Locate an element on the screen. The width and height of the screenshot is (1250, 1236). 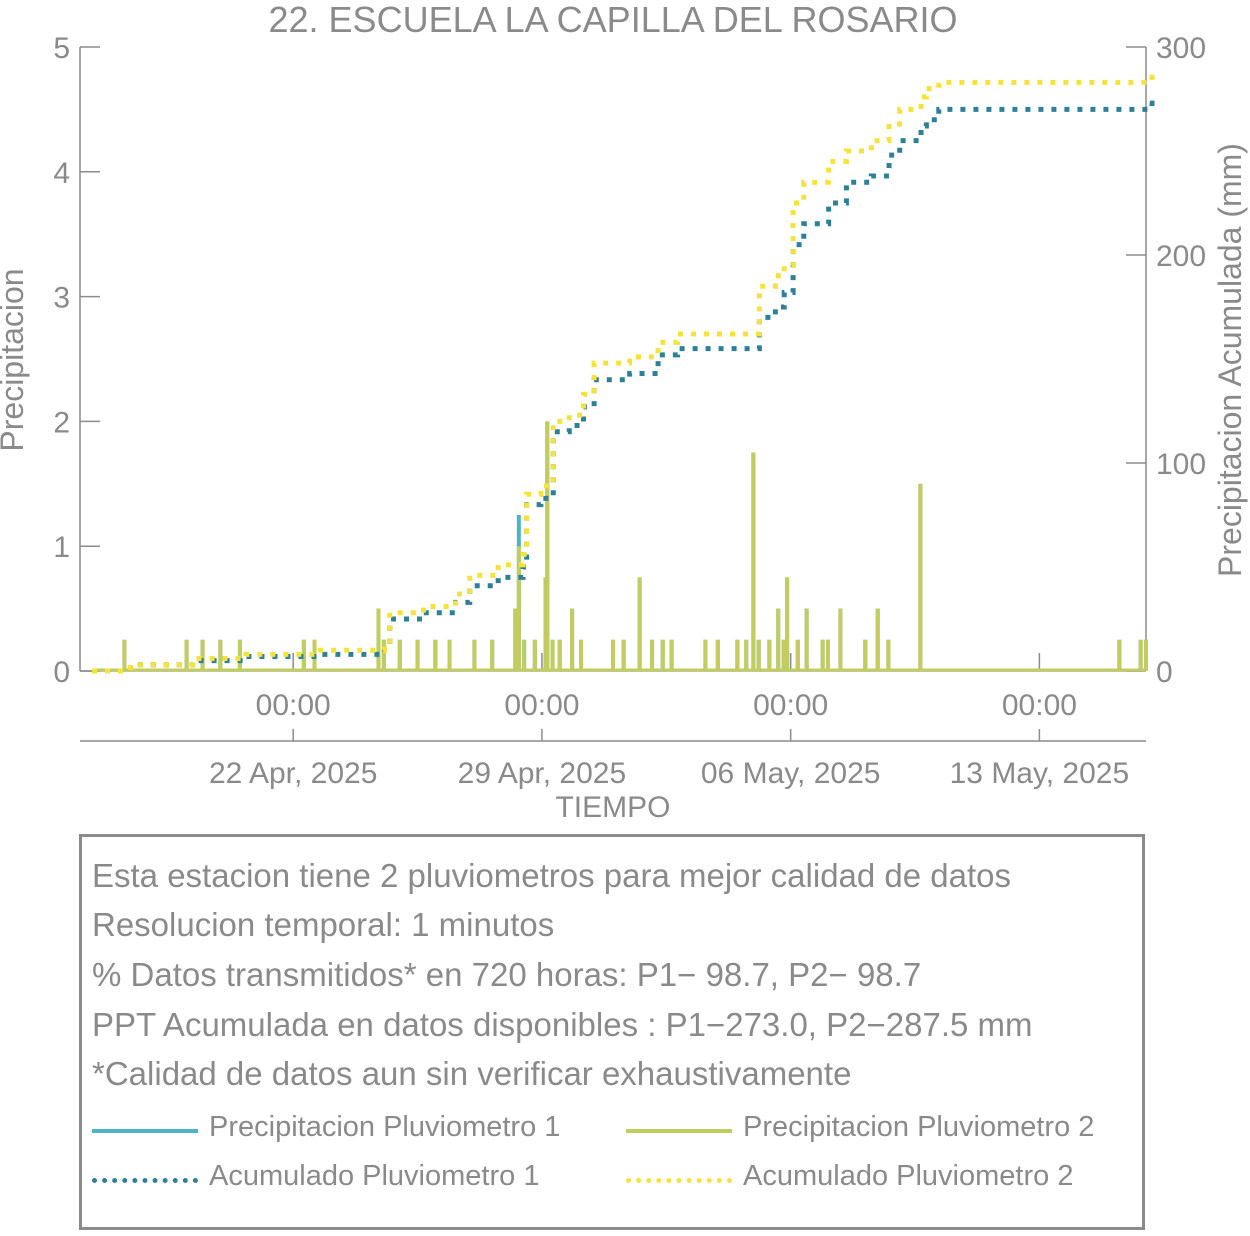
y-right-tick-label: 0 is located at coordinates (1164, 672).